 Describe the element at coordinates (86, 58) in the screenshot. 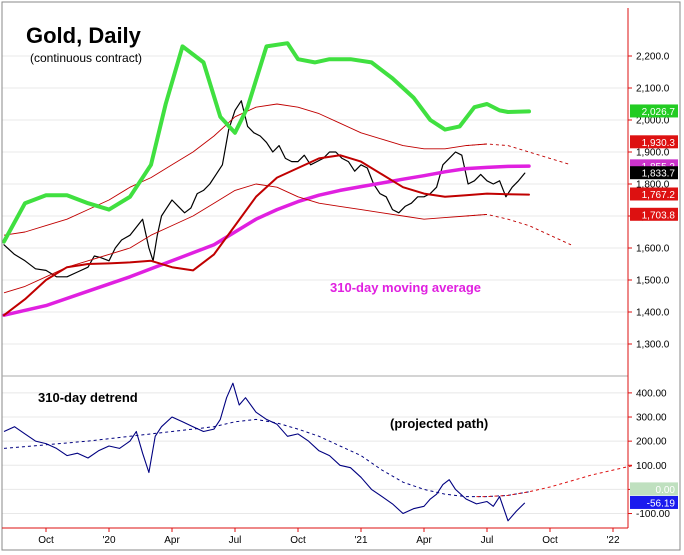

I see `chart-subtitle: (continuous contract)` at that location.